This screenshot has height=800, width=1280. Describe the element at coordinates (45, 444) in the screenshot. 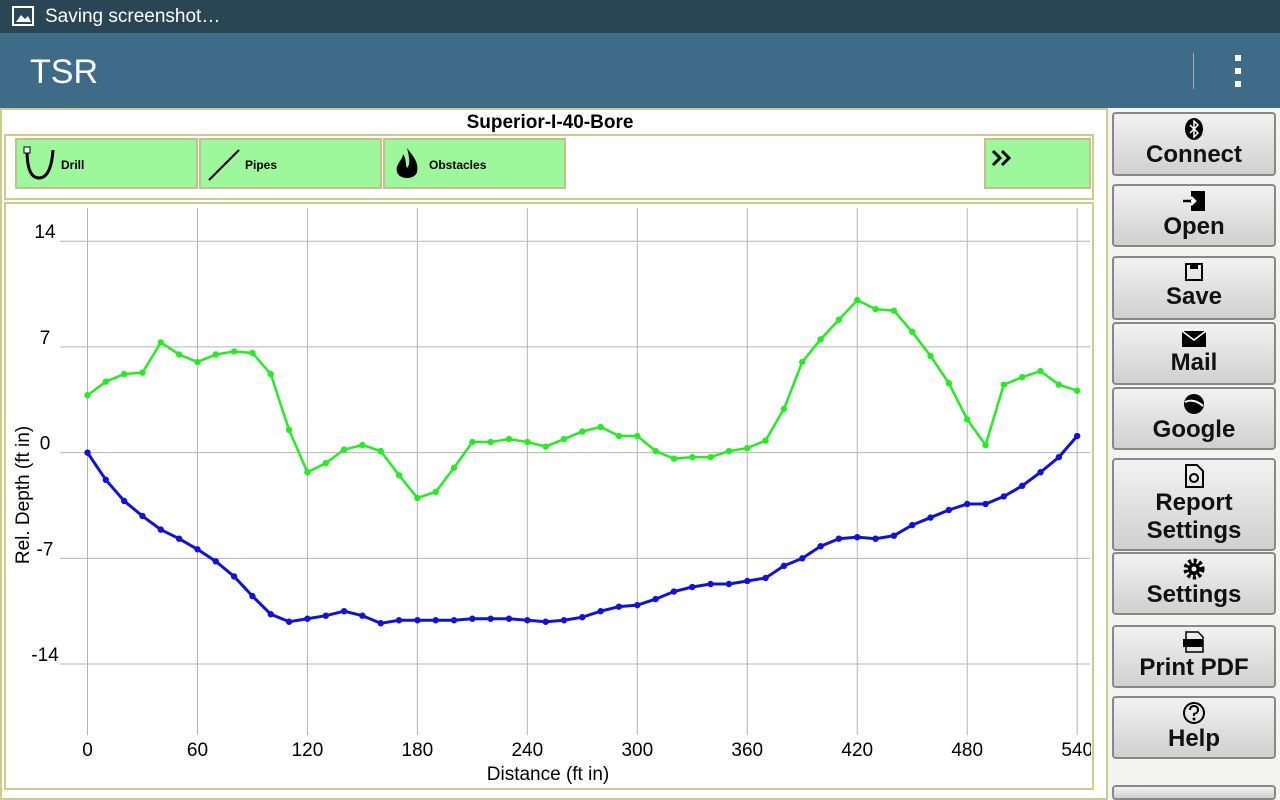

I see `y-tick-label: 0` at that location.